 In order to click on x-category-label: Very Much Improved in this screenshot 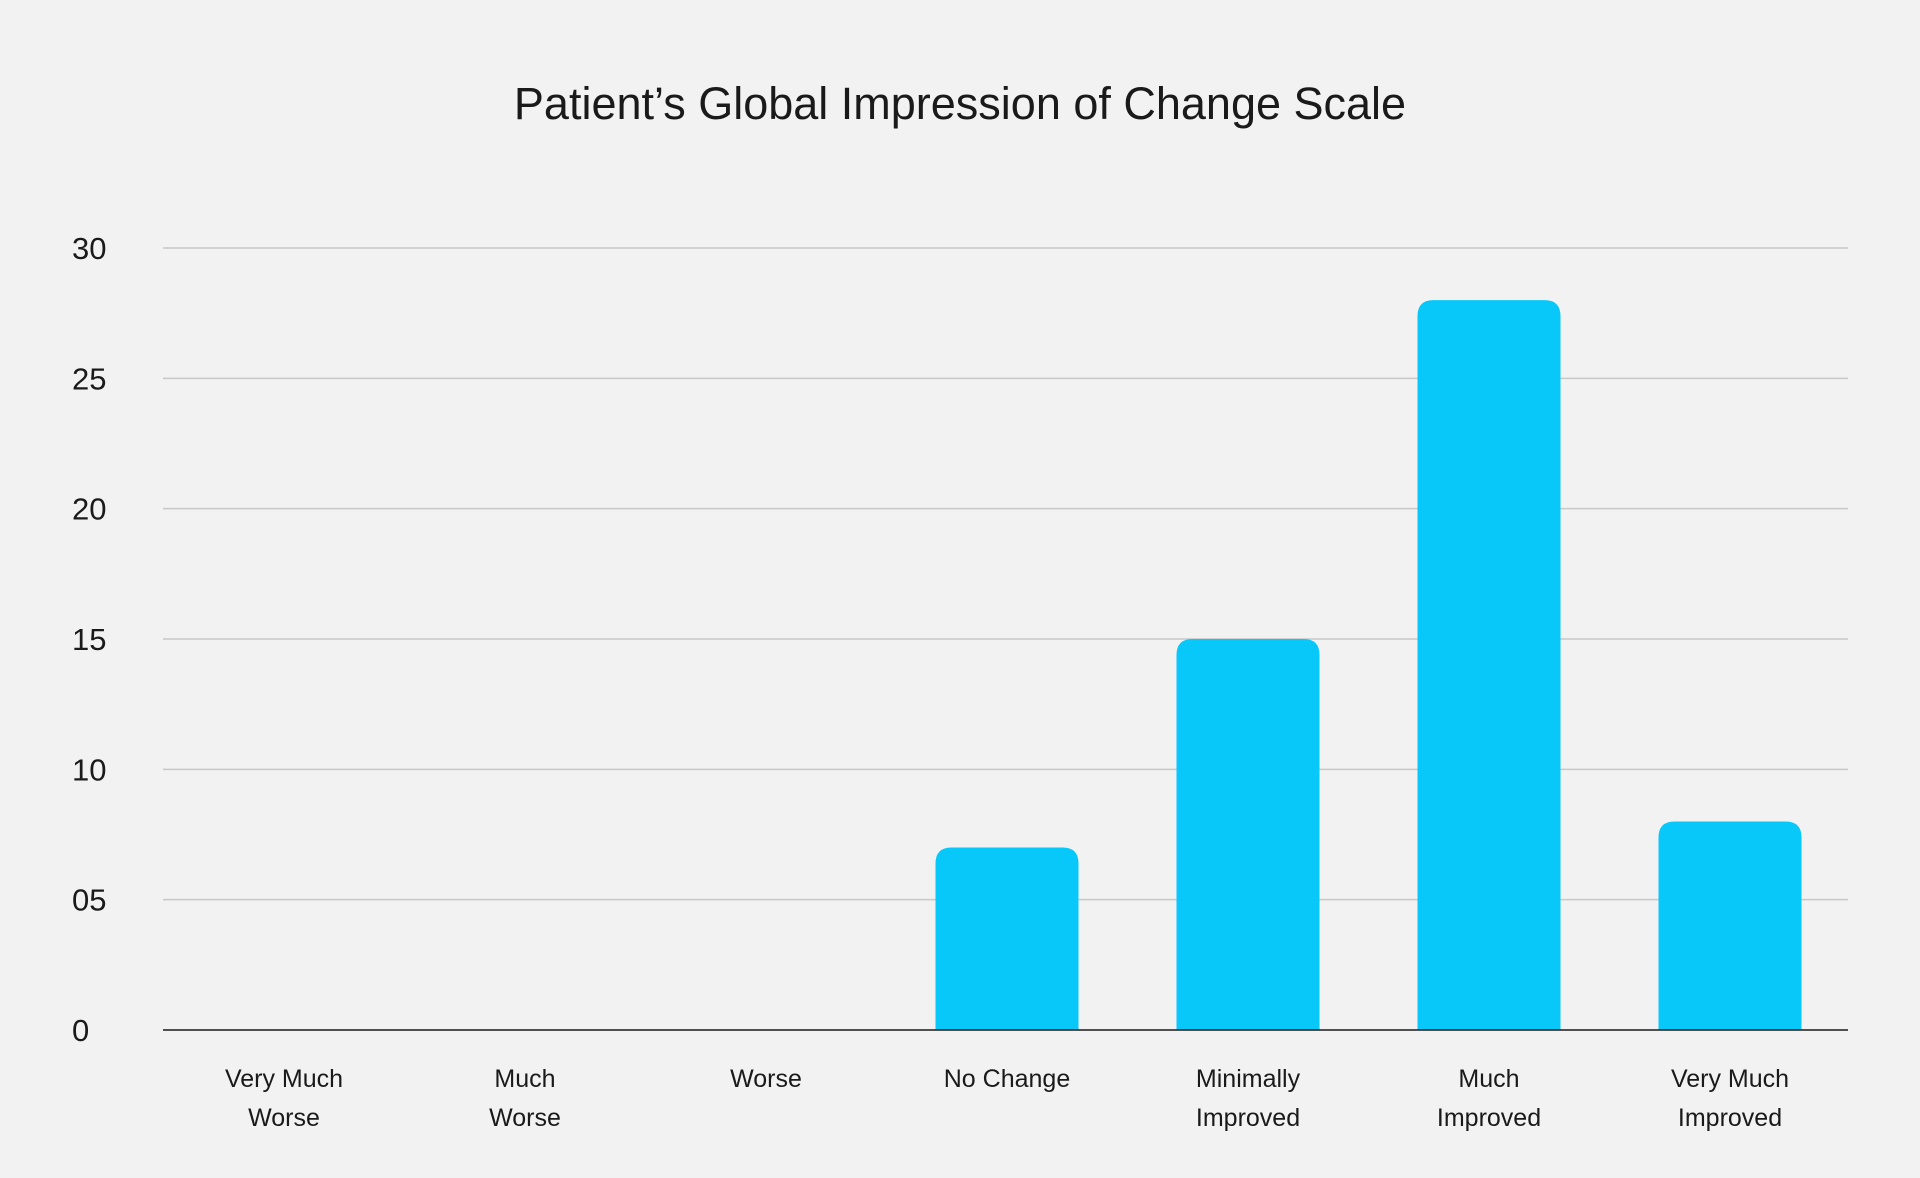, I will do `click(1730, 1098)`.